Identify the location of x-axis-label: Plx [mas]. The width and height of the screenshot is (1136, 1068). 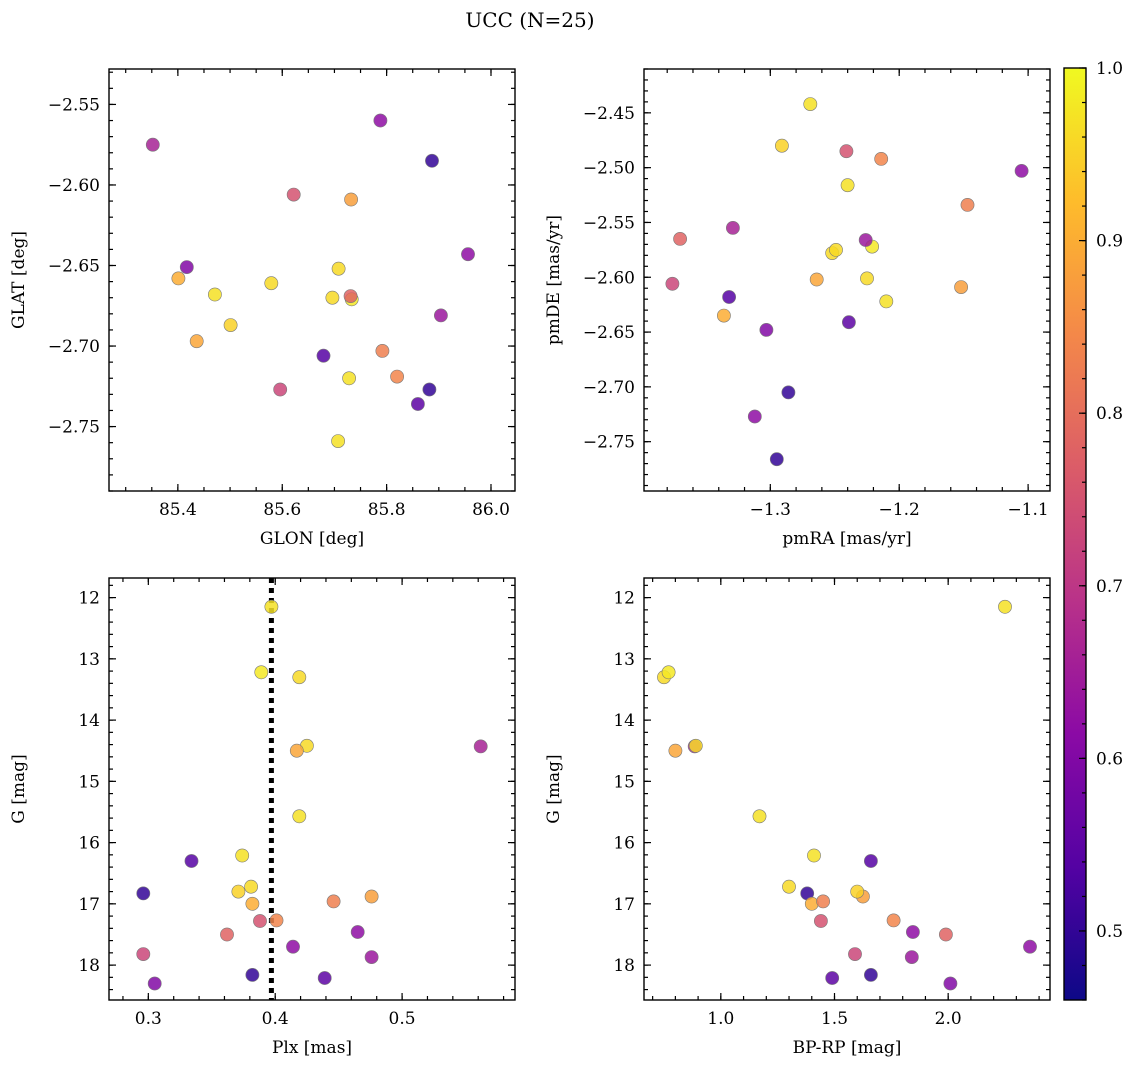
(312, 1048).